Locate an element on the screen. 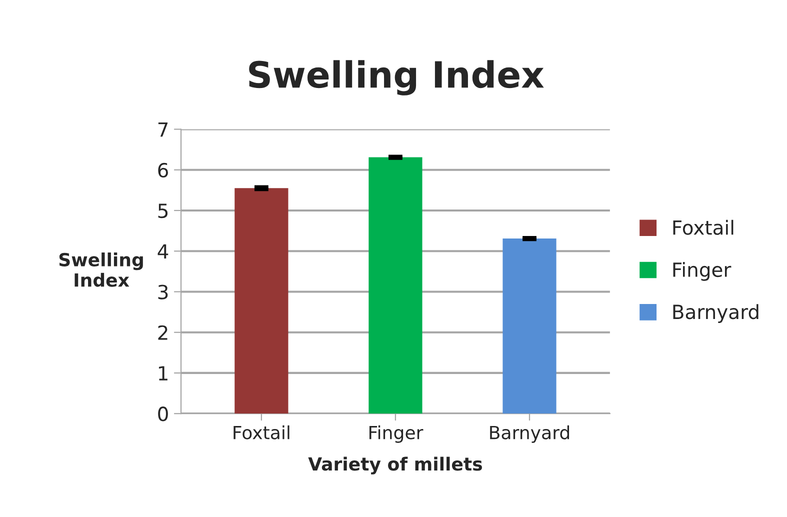 The image size is (787, 517). x-tick-label: Foxtail is located at coordinates (262, 432).